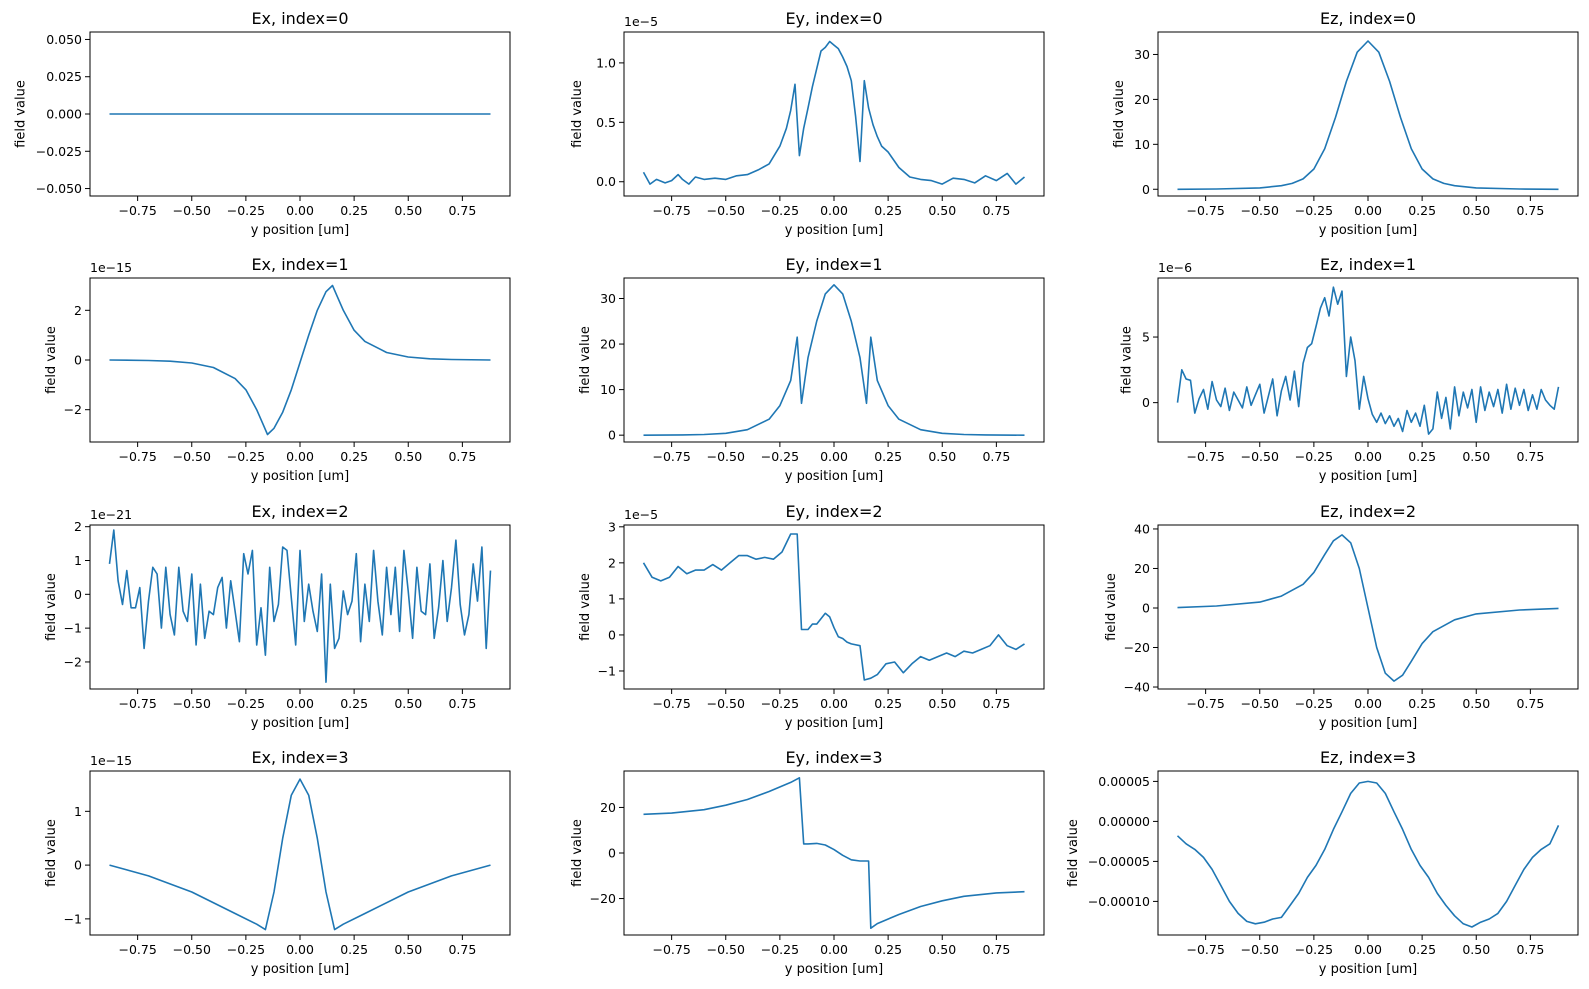 This screenshot has width=1589, height=989. What do you see at coordinates (606, 62) in the screenshot?
I see `y-tick-label: 1.0` at bounding box center [606, 62].